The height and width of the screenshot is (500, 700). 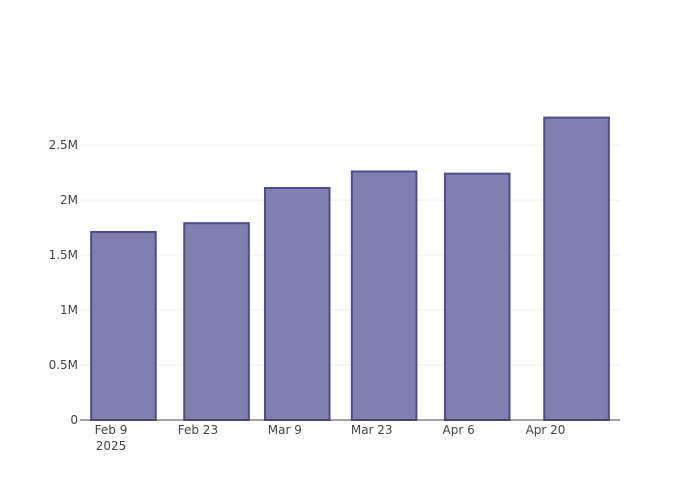 I want to click on x-tick-label: Feb 9 2025, so click(x=111, y=438).